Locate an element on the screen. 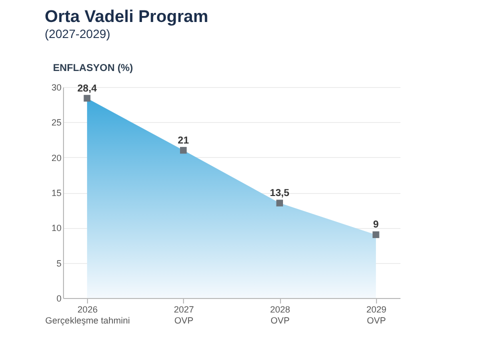 This screenshot has width=480, height=337. x-tick-label: 2026 Gerçekleşme tahmini is located at coordinates (87, 315).